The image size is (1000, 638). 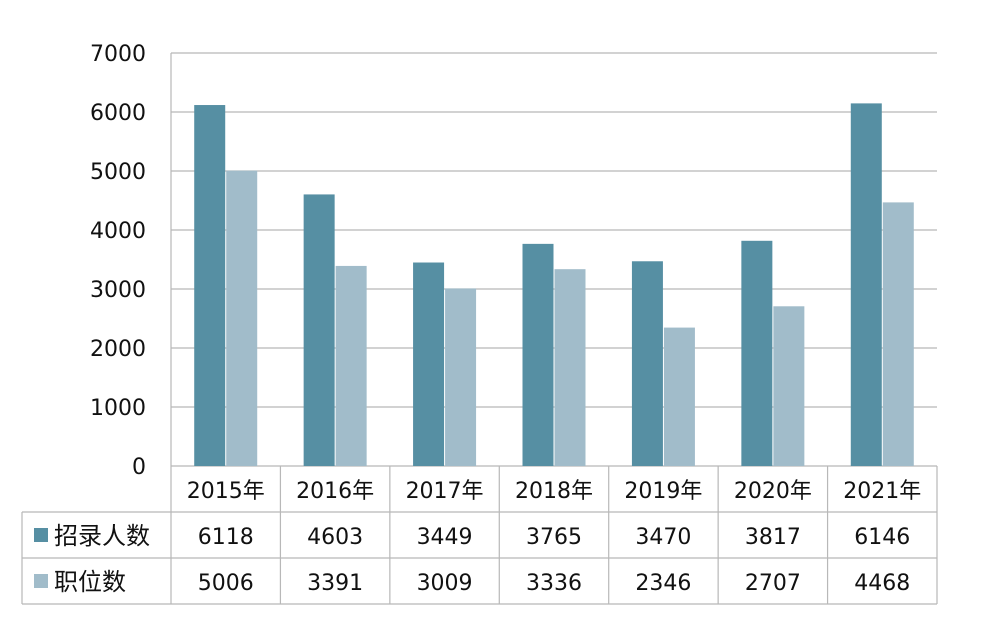 What do you see at coordinates (118, 172) in the screenshot?
I see `y-tick-label: 5000` at bounding box center [118, 172].